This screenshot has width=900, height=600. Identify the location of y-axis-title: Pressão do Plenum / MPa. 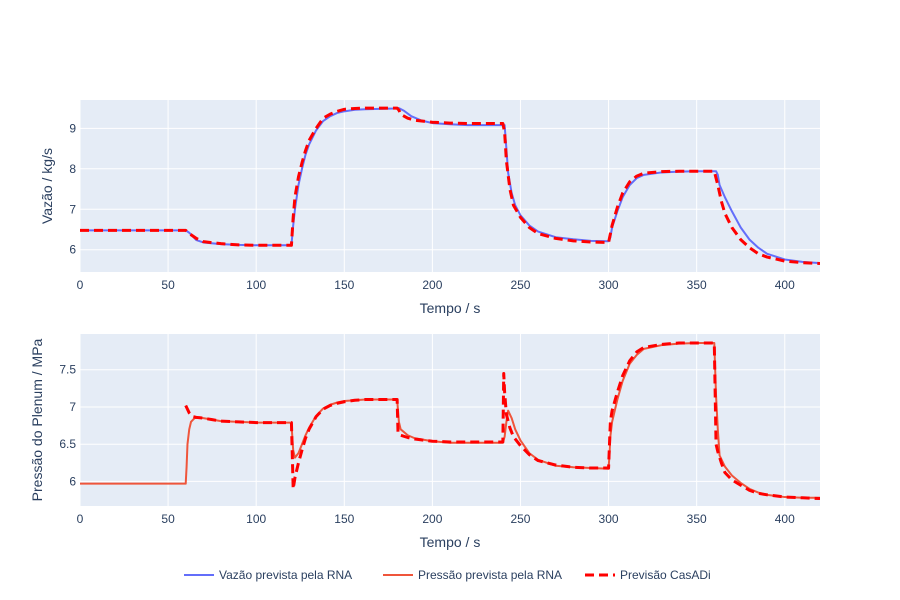
(37, 419).